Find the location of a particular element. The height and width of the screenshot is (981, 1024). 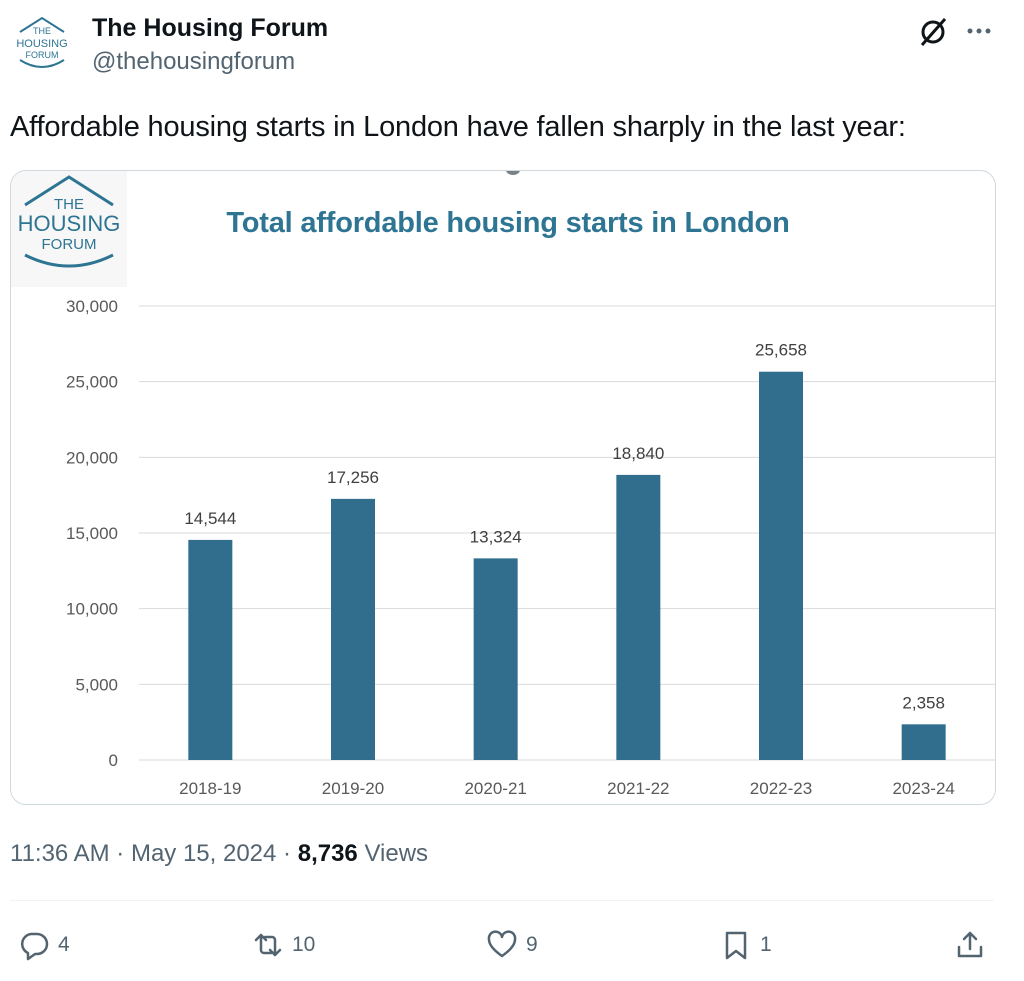

bookmark-count: 1 is located at coordinates (766, 944).